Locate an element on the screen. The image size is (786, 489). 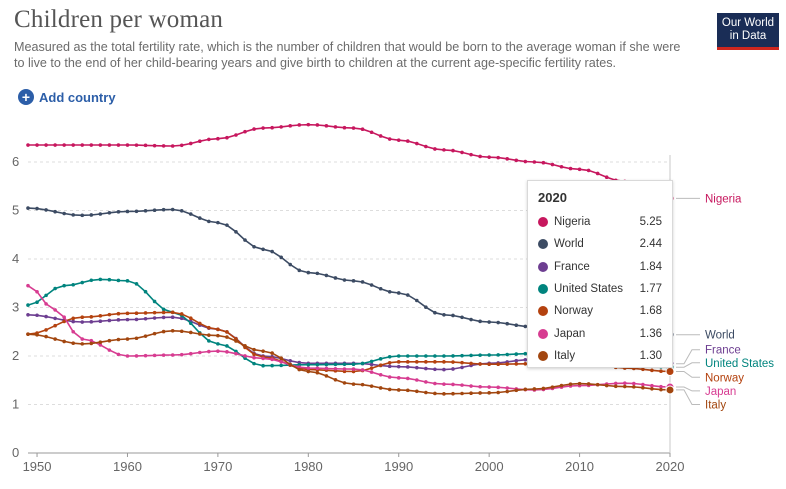
tooltip-series-value: 5.25 is located at coordinates (650, 222).